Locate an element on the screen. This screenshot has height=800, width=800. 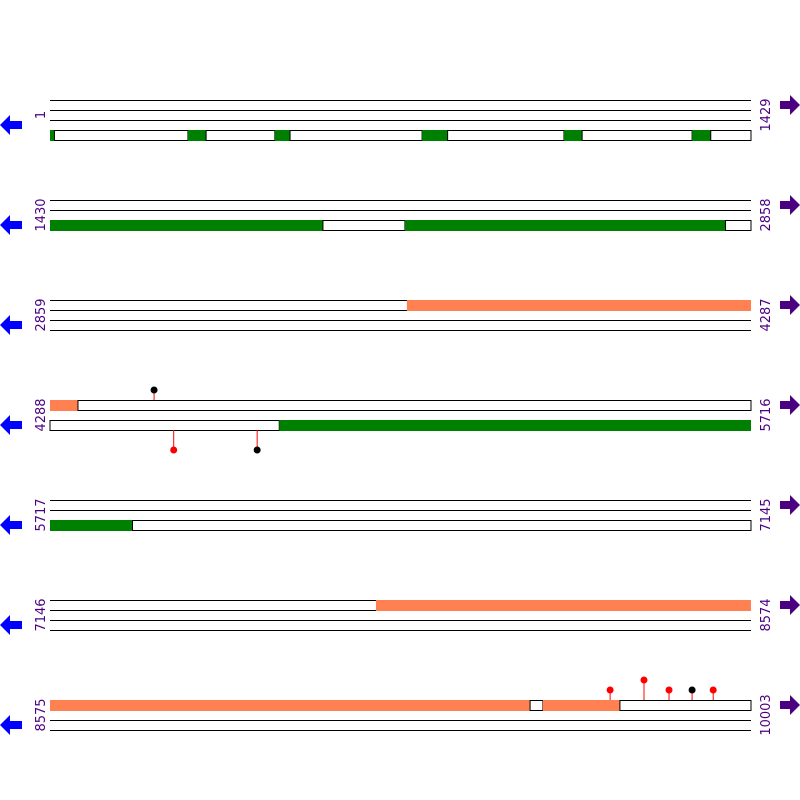
start-position-label: 5717 is located at coordinates (41, 514).